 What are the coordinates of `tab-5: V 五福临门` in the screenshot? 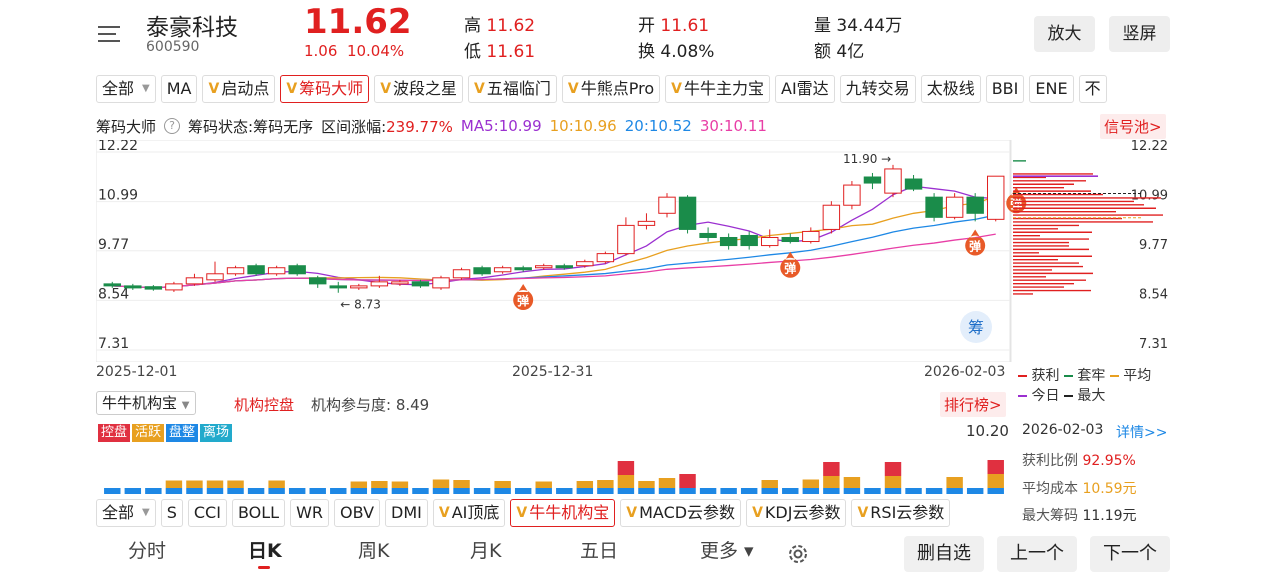 It's located at (512, 89).